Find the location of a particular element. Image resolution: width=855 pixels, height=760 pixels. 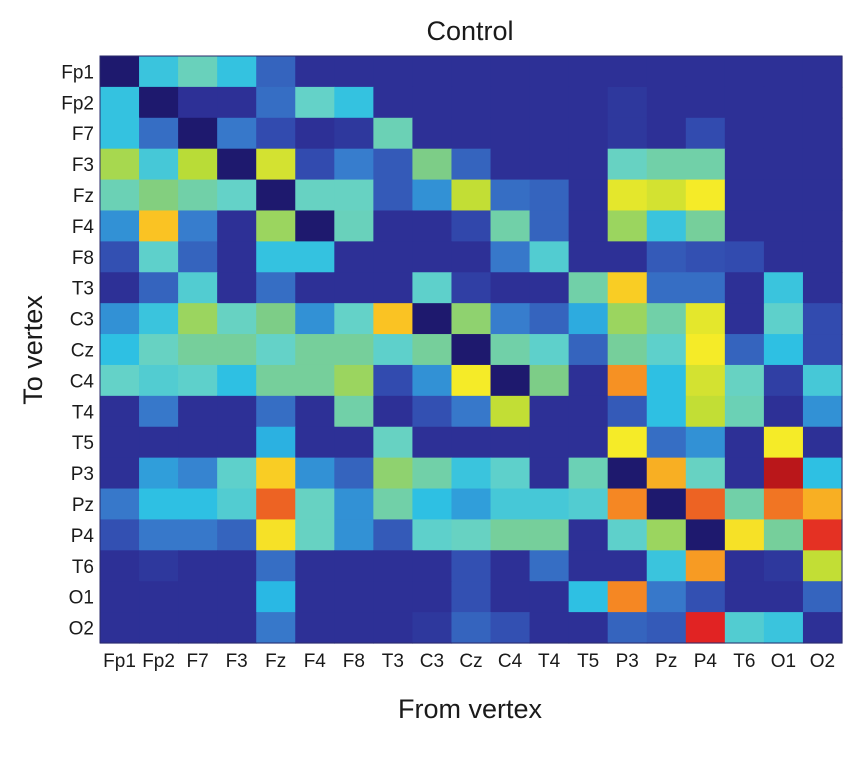

y-tick-label: C3 is located at coordinates (82, 320).